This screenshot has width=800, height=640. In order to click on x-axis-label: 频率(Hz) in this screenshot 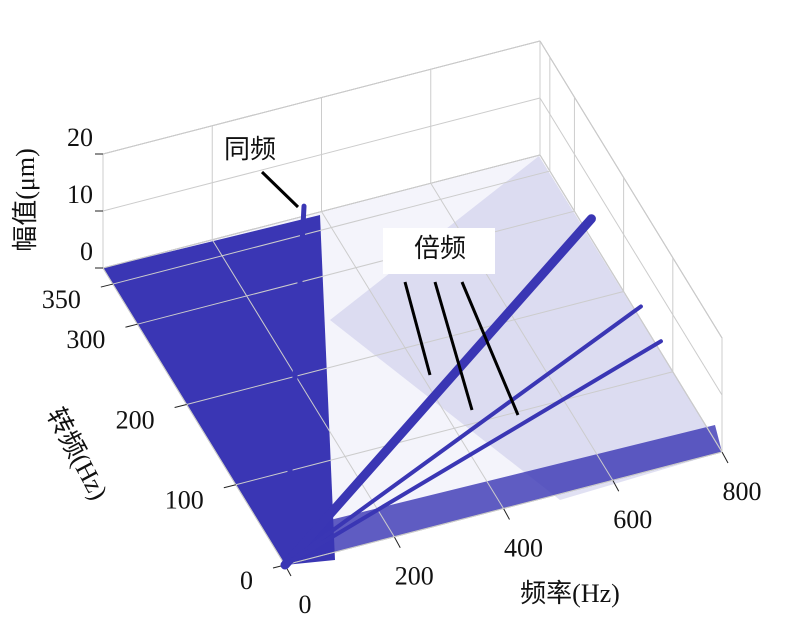, I will do `click(570, 593)`.